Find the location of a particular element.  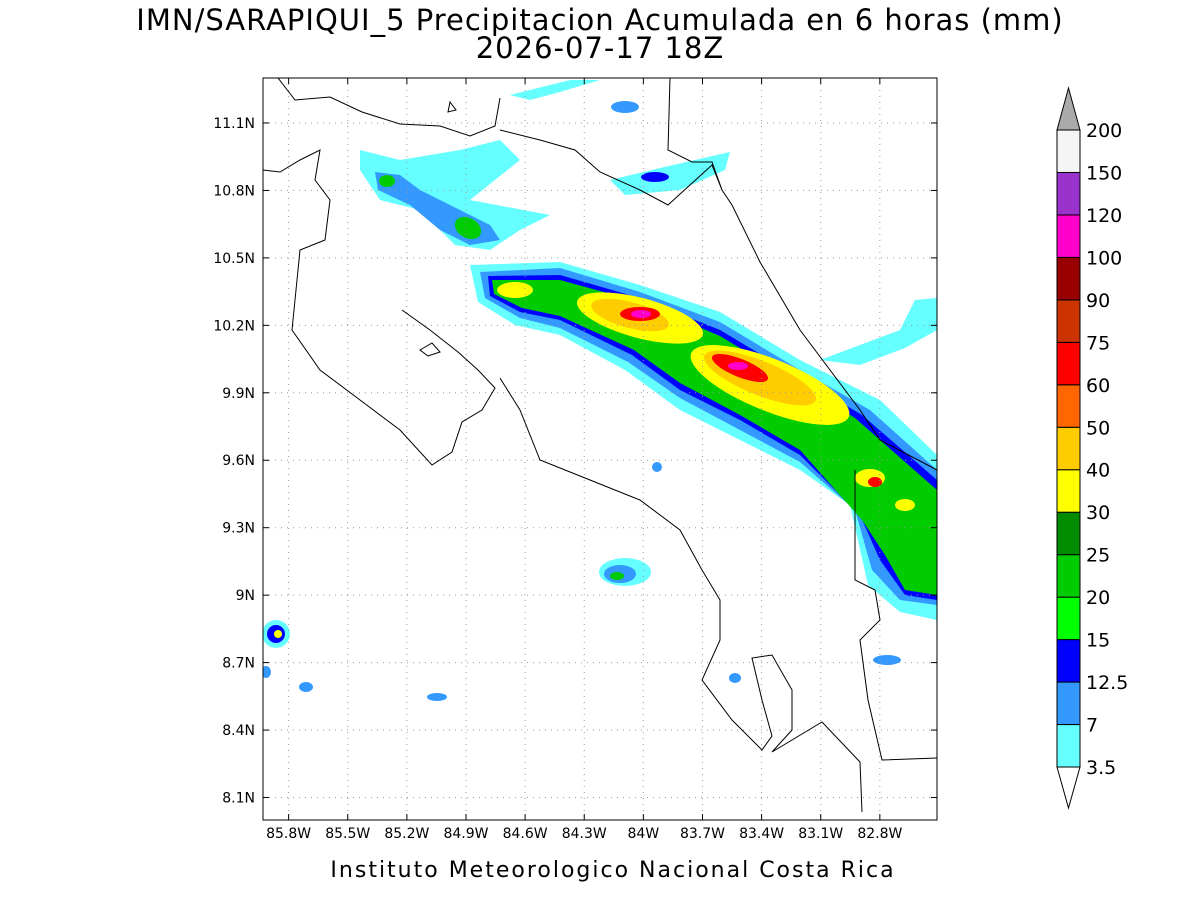

y-tick-label: 9.6N is located at coordinates (238, 461).